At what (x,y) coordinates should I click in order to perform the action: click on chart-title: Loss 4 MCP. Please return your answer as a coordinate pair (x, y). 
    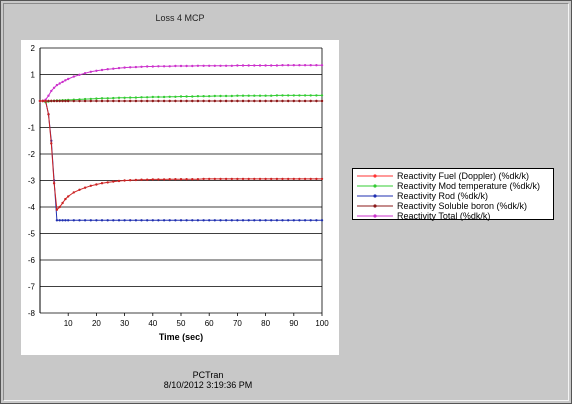
    Looking at the image, I should click on (180, 18).